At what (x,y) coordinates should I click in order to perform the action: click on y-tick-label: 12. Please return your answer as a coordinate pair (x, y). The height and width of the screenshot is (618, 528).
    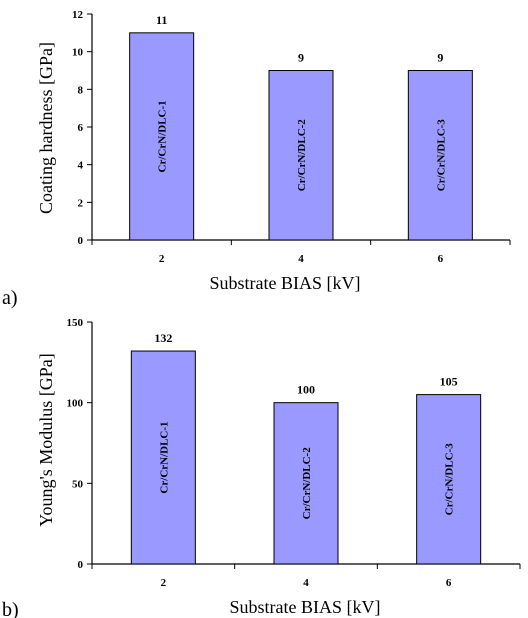
    Looking at the image, I should click on (78, 15).